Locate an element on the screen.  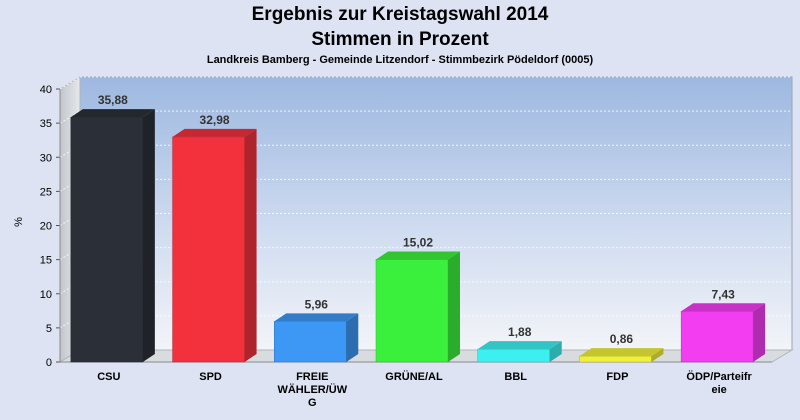
bar-value-label: 7,43 is located at coordinates (723, 294).